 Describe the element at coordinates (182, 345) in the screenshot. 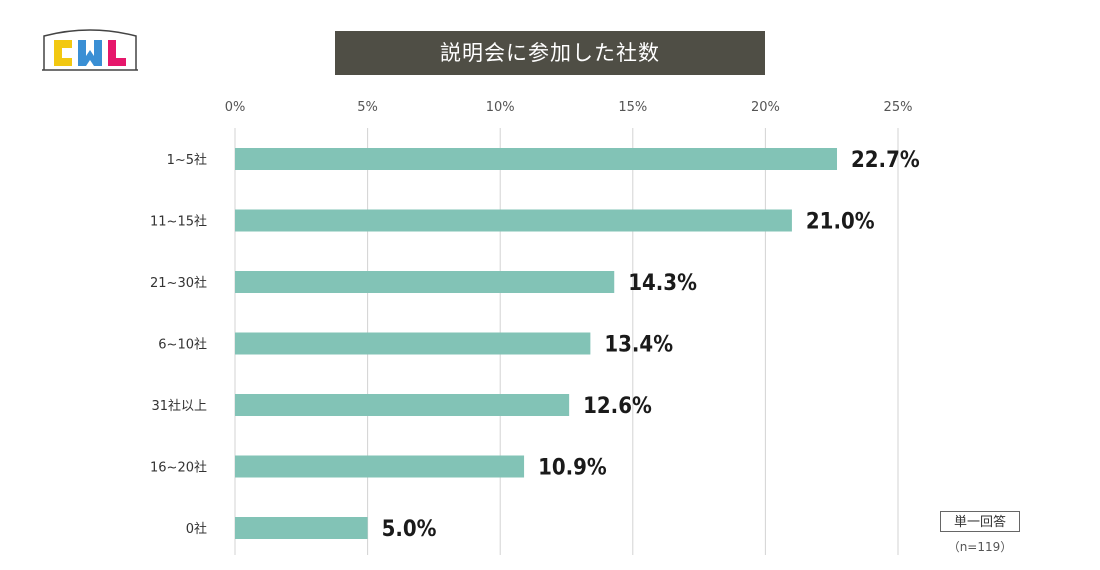

I see `category-label: 6~10社` at that location.